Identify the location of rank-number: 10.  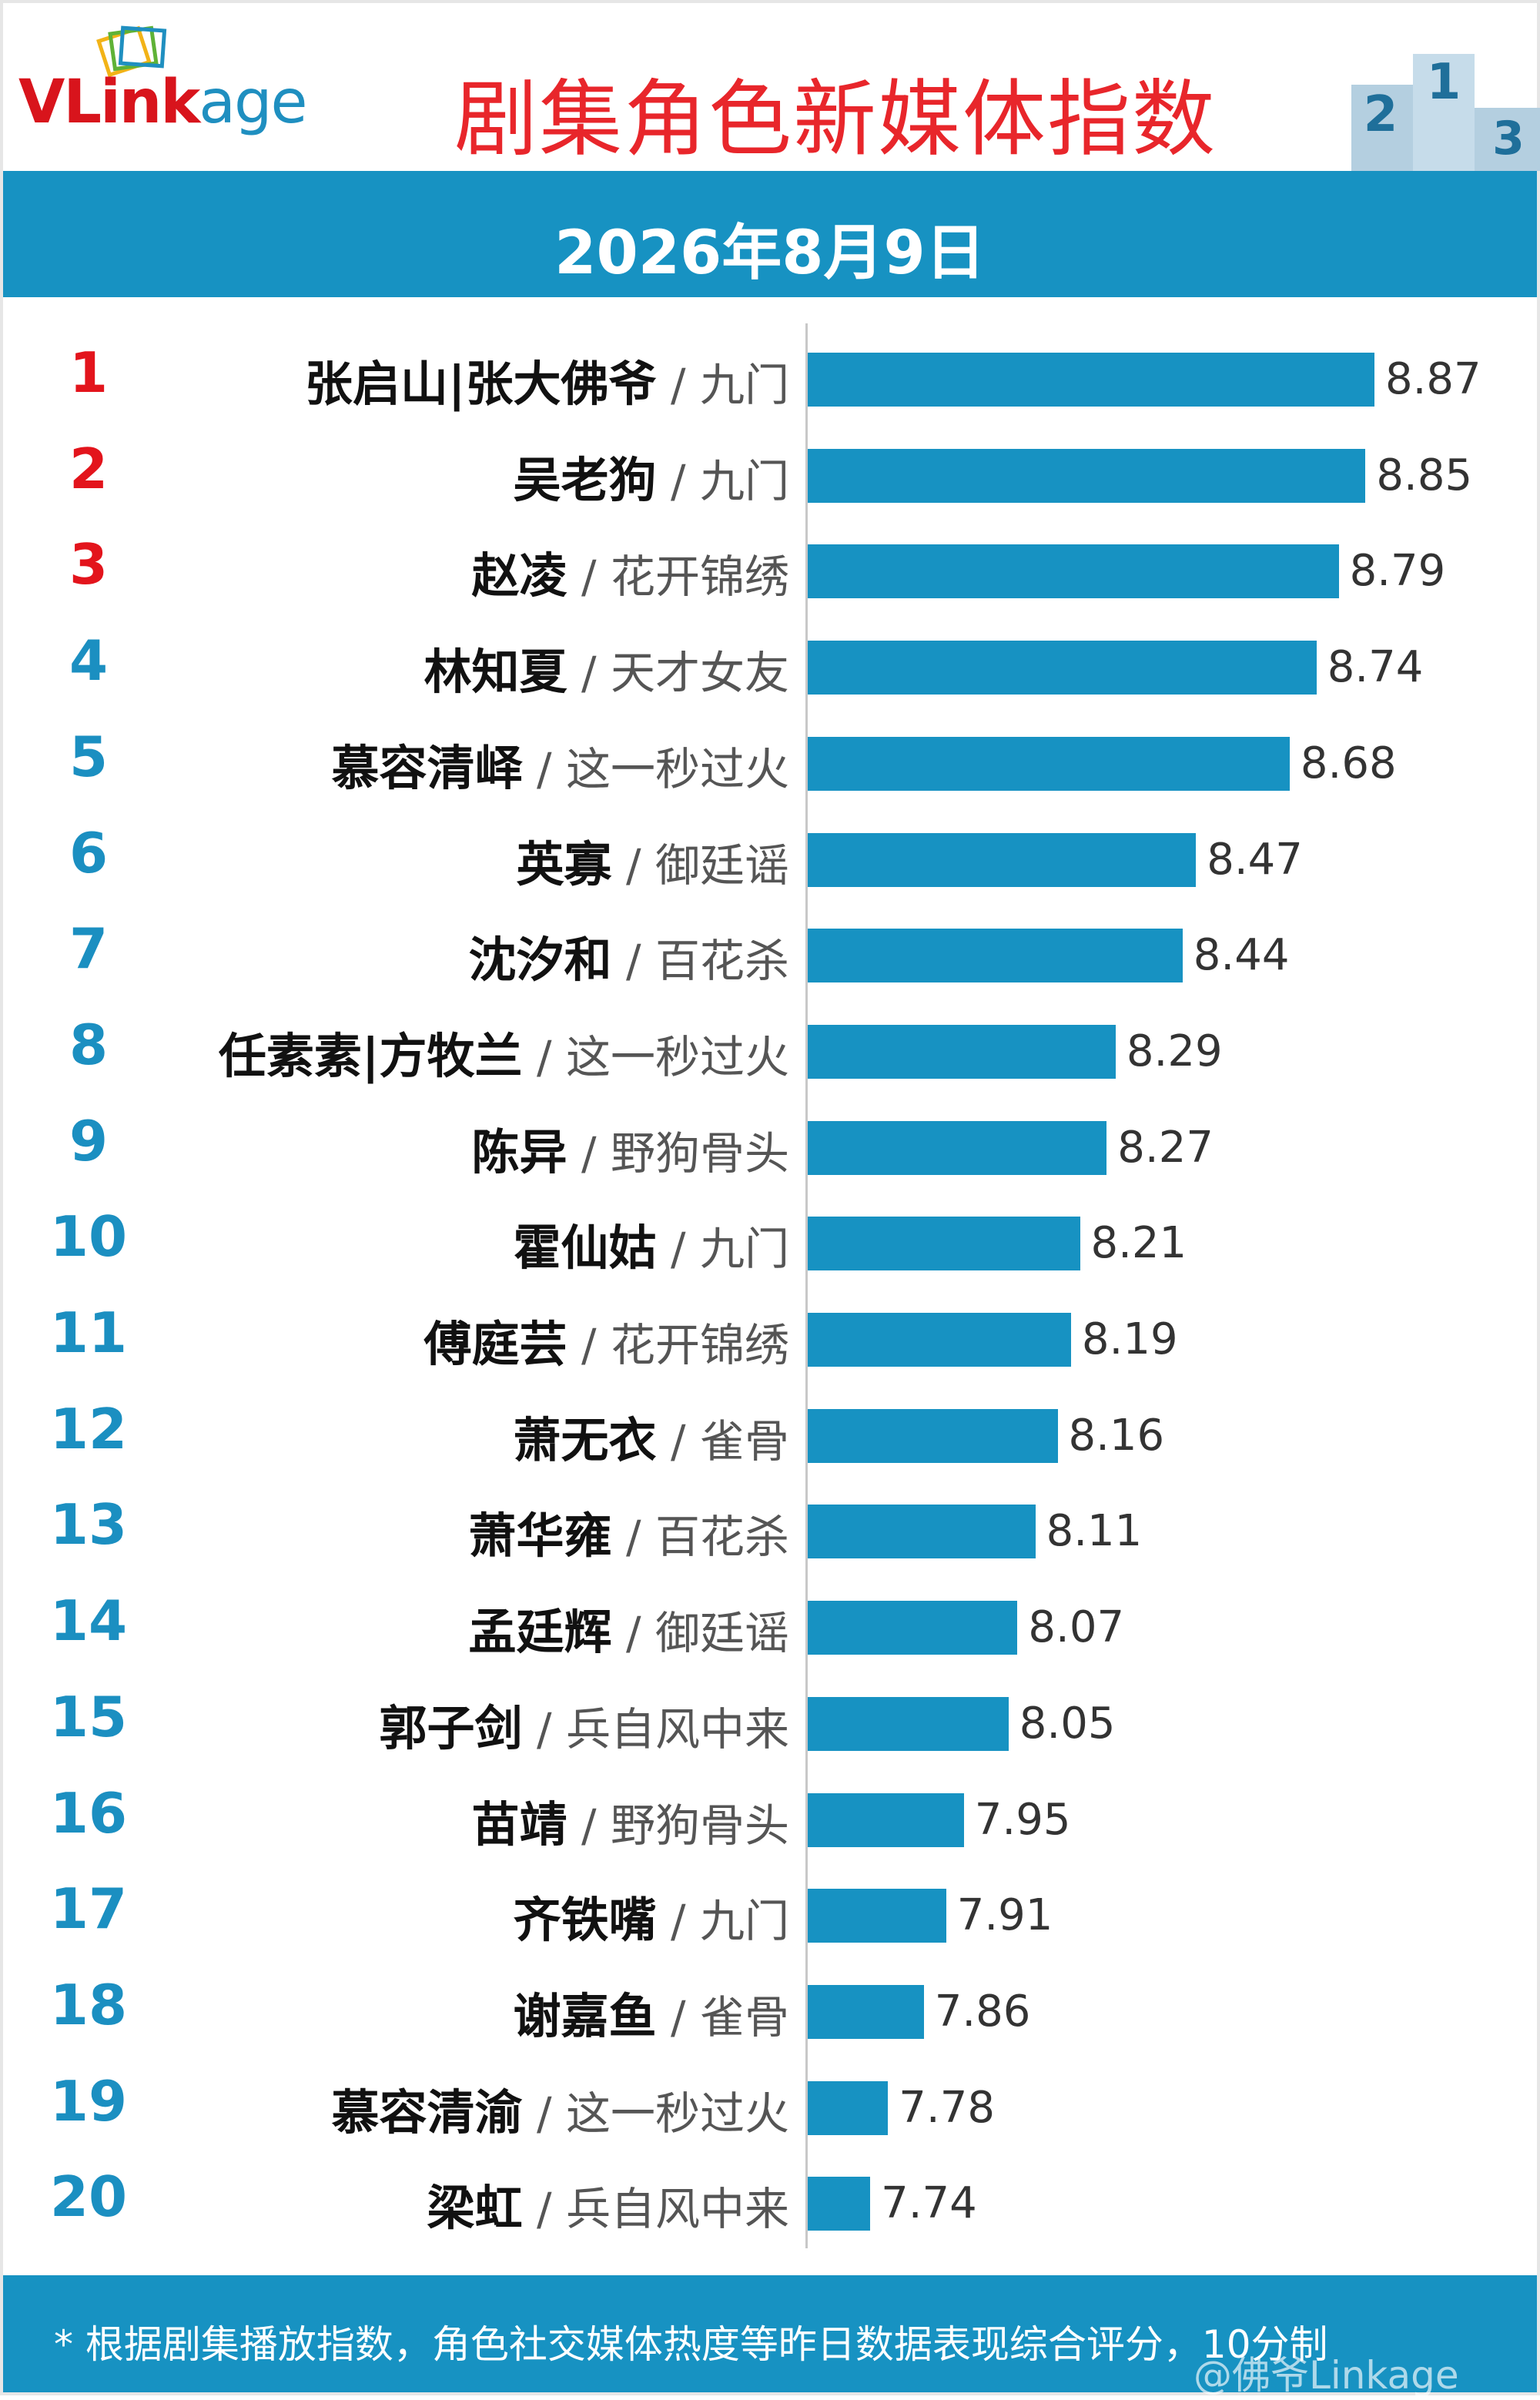
(88, 1237).